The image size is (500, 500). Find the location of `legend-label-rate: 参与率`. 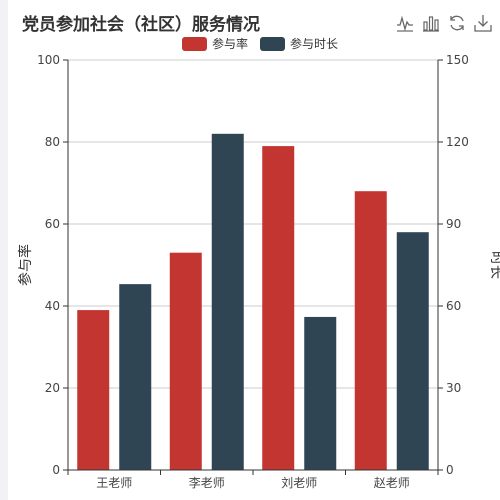

legend-label-rate: 参与率 is located at coordinates (230, 44).